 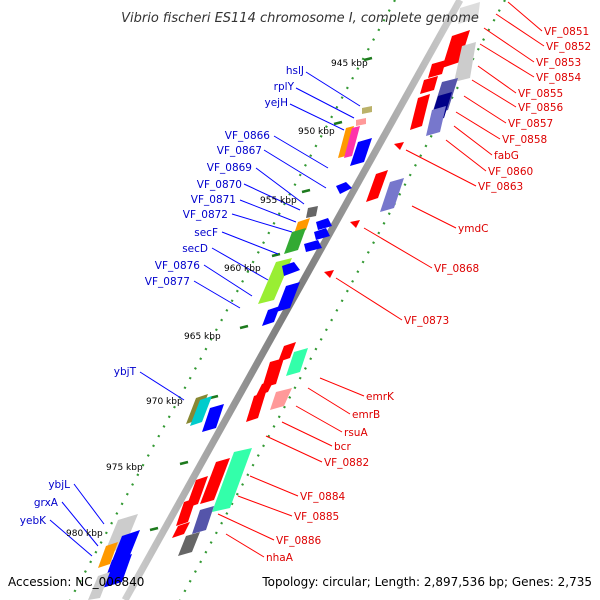 What do you see at coordinates (33, 521) in the screenshot?
I see `gene-label: yebK` at bounding box center [33, 521].